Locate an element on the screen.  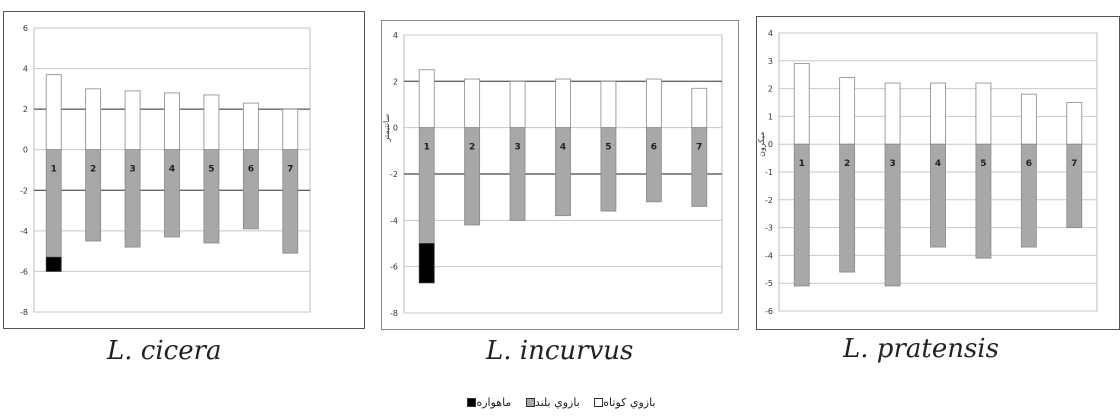
y-tick-label: 3 is located at coordinates (770, 61).